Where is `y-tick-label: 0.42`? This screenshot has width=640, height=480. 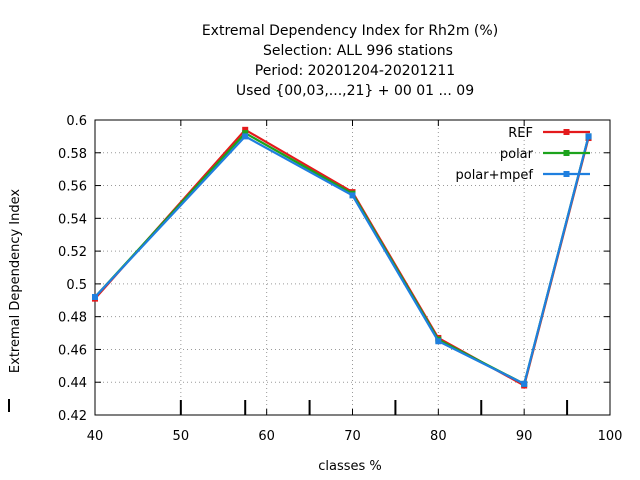
y-tick-label: 0.42 is located at coordinates (72, 416).